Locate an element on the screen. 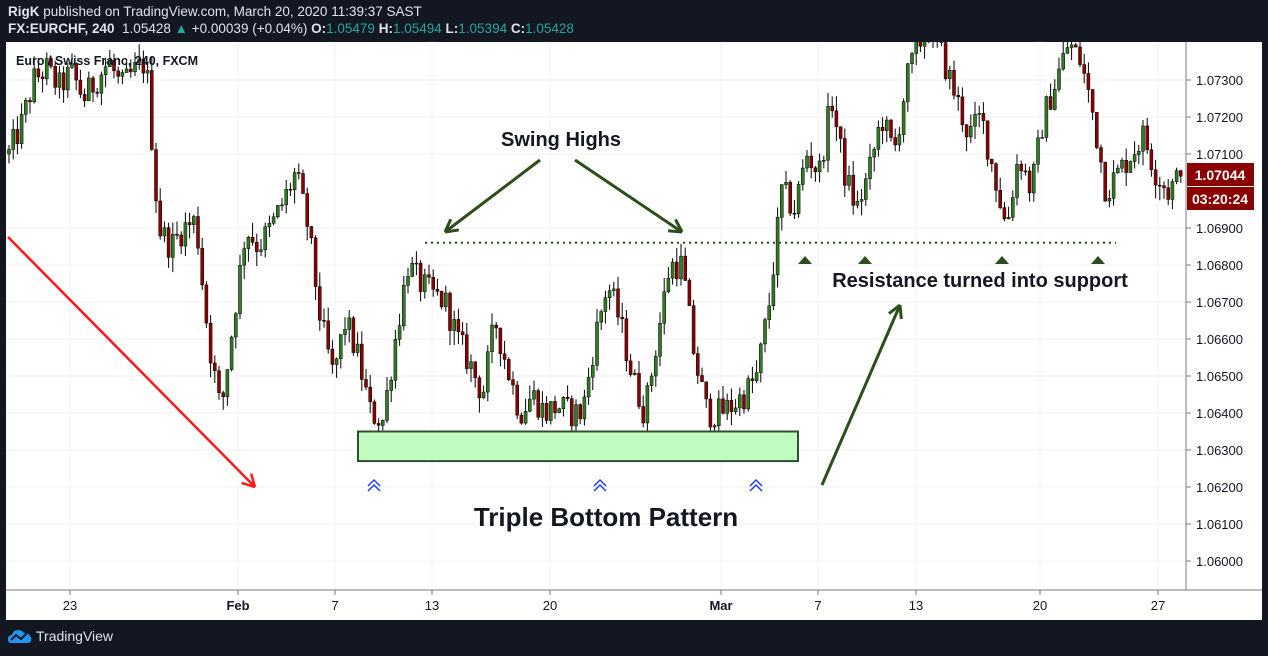  author-name: RigK is located at coordinates (24, 11).